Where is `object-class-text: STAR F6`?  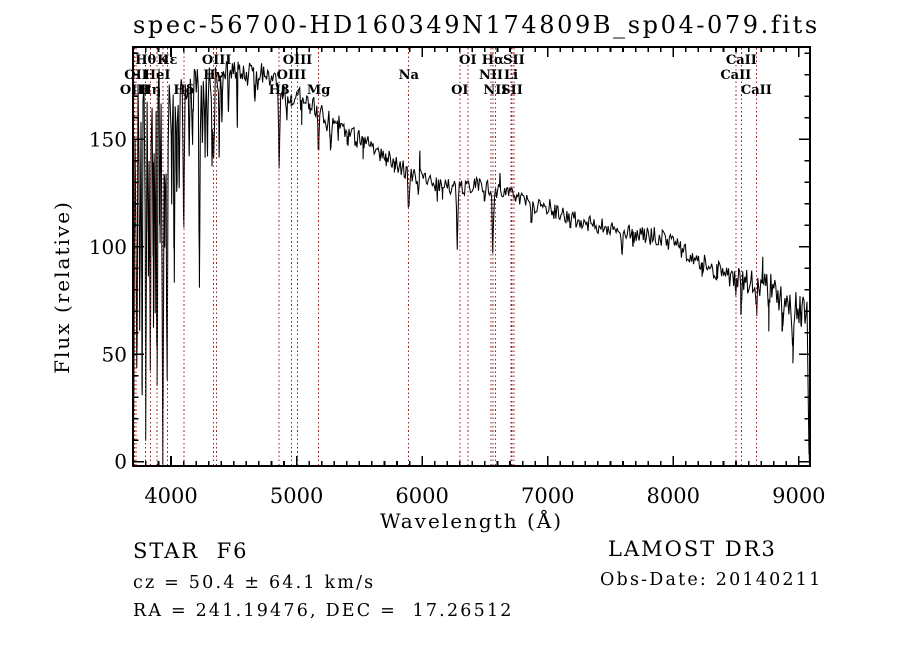 object-class-text: STAR F6 is located at coordinates (191, 551).